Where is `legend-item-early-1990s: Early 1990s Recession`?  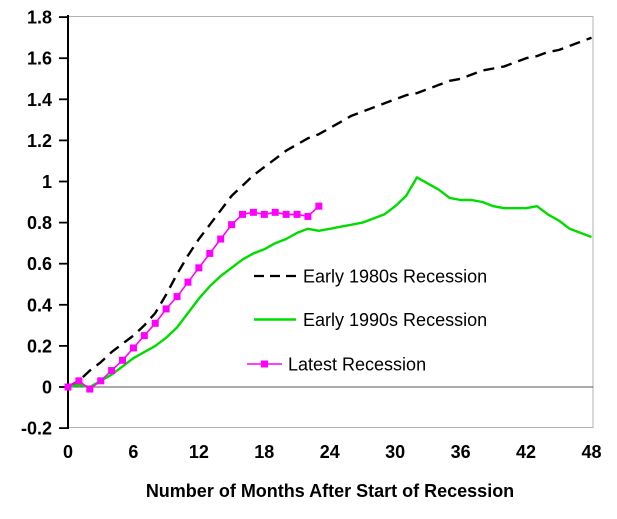 legend-item-early-1990s: Early 1990s Recession is located at coordinates (370, 320).